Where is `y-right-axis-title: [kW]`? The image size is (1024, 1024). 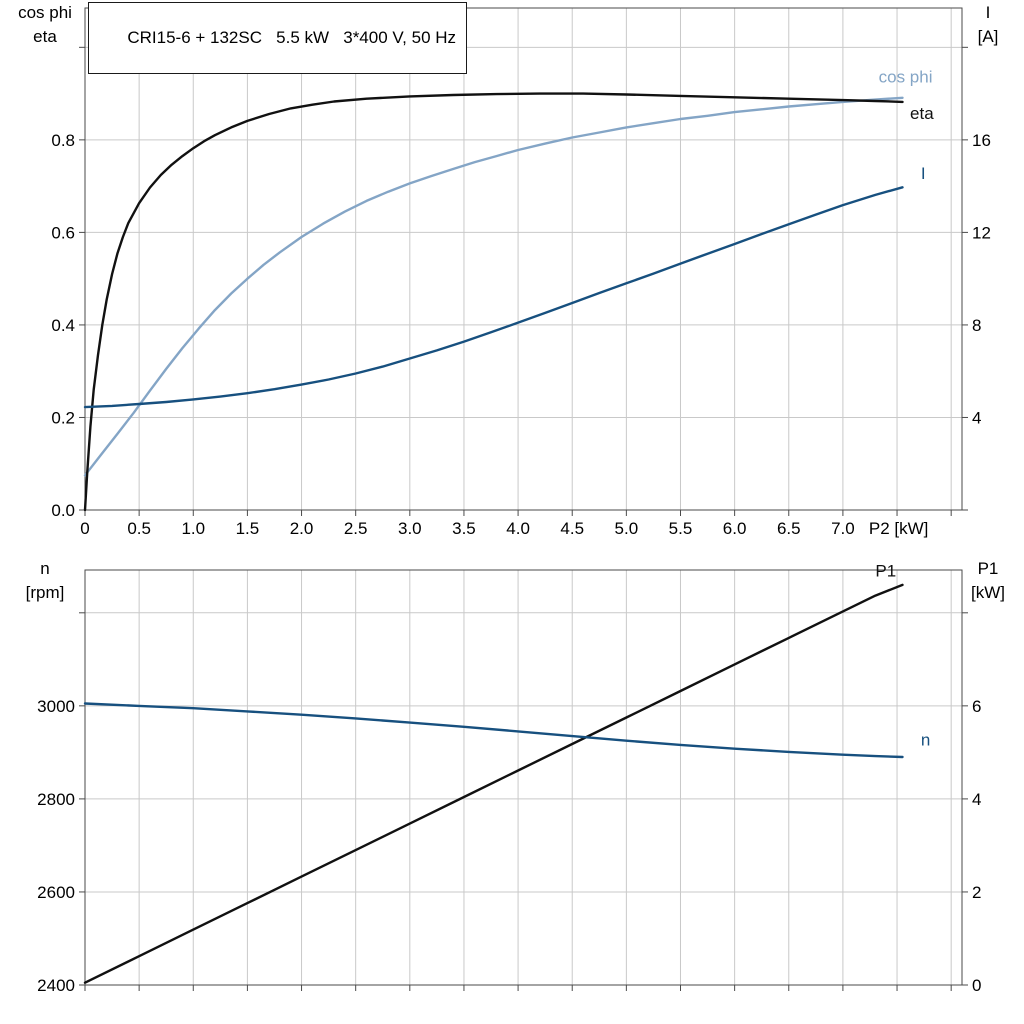
y-right-axis-title: [kW] is located at coordinates (988, 592).